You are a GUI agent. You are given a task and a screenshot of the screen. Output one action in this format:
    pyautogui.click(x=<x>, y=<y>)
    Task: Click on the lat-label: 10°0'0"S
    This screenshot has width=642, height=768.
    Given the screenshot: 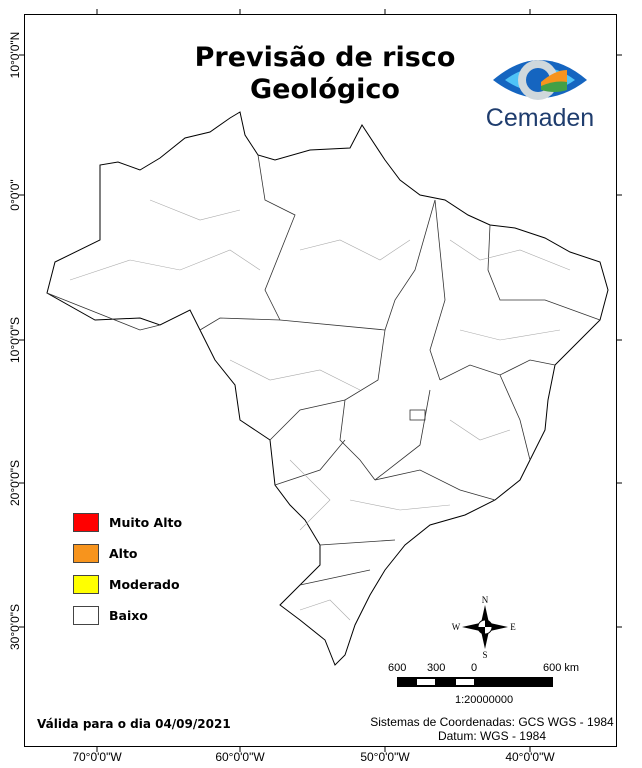 What is the action you would take?
    pyautogui.click(x=15, y=340)
    